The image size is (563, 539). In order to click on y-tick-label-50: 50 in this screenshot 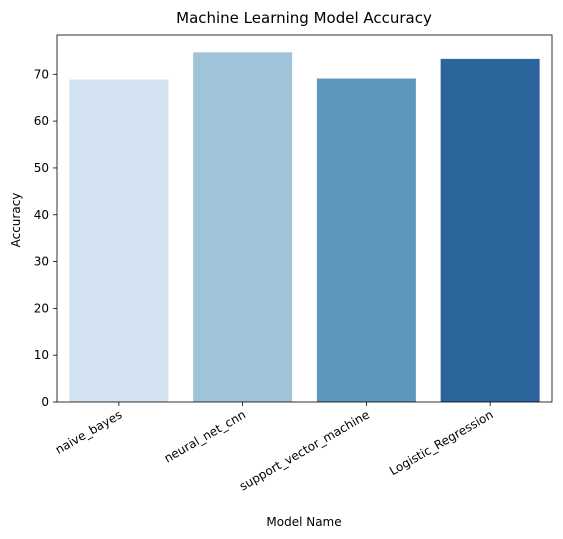, I will do `click(41, 168)`.